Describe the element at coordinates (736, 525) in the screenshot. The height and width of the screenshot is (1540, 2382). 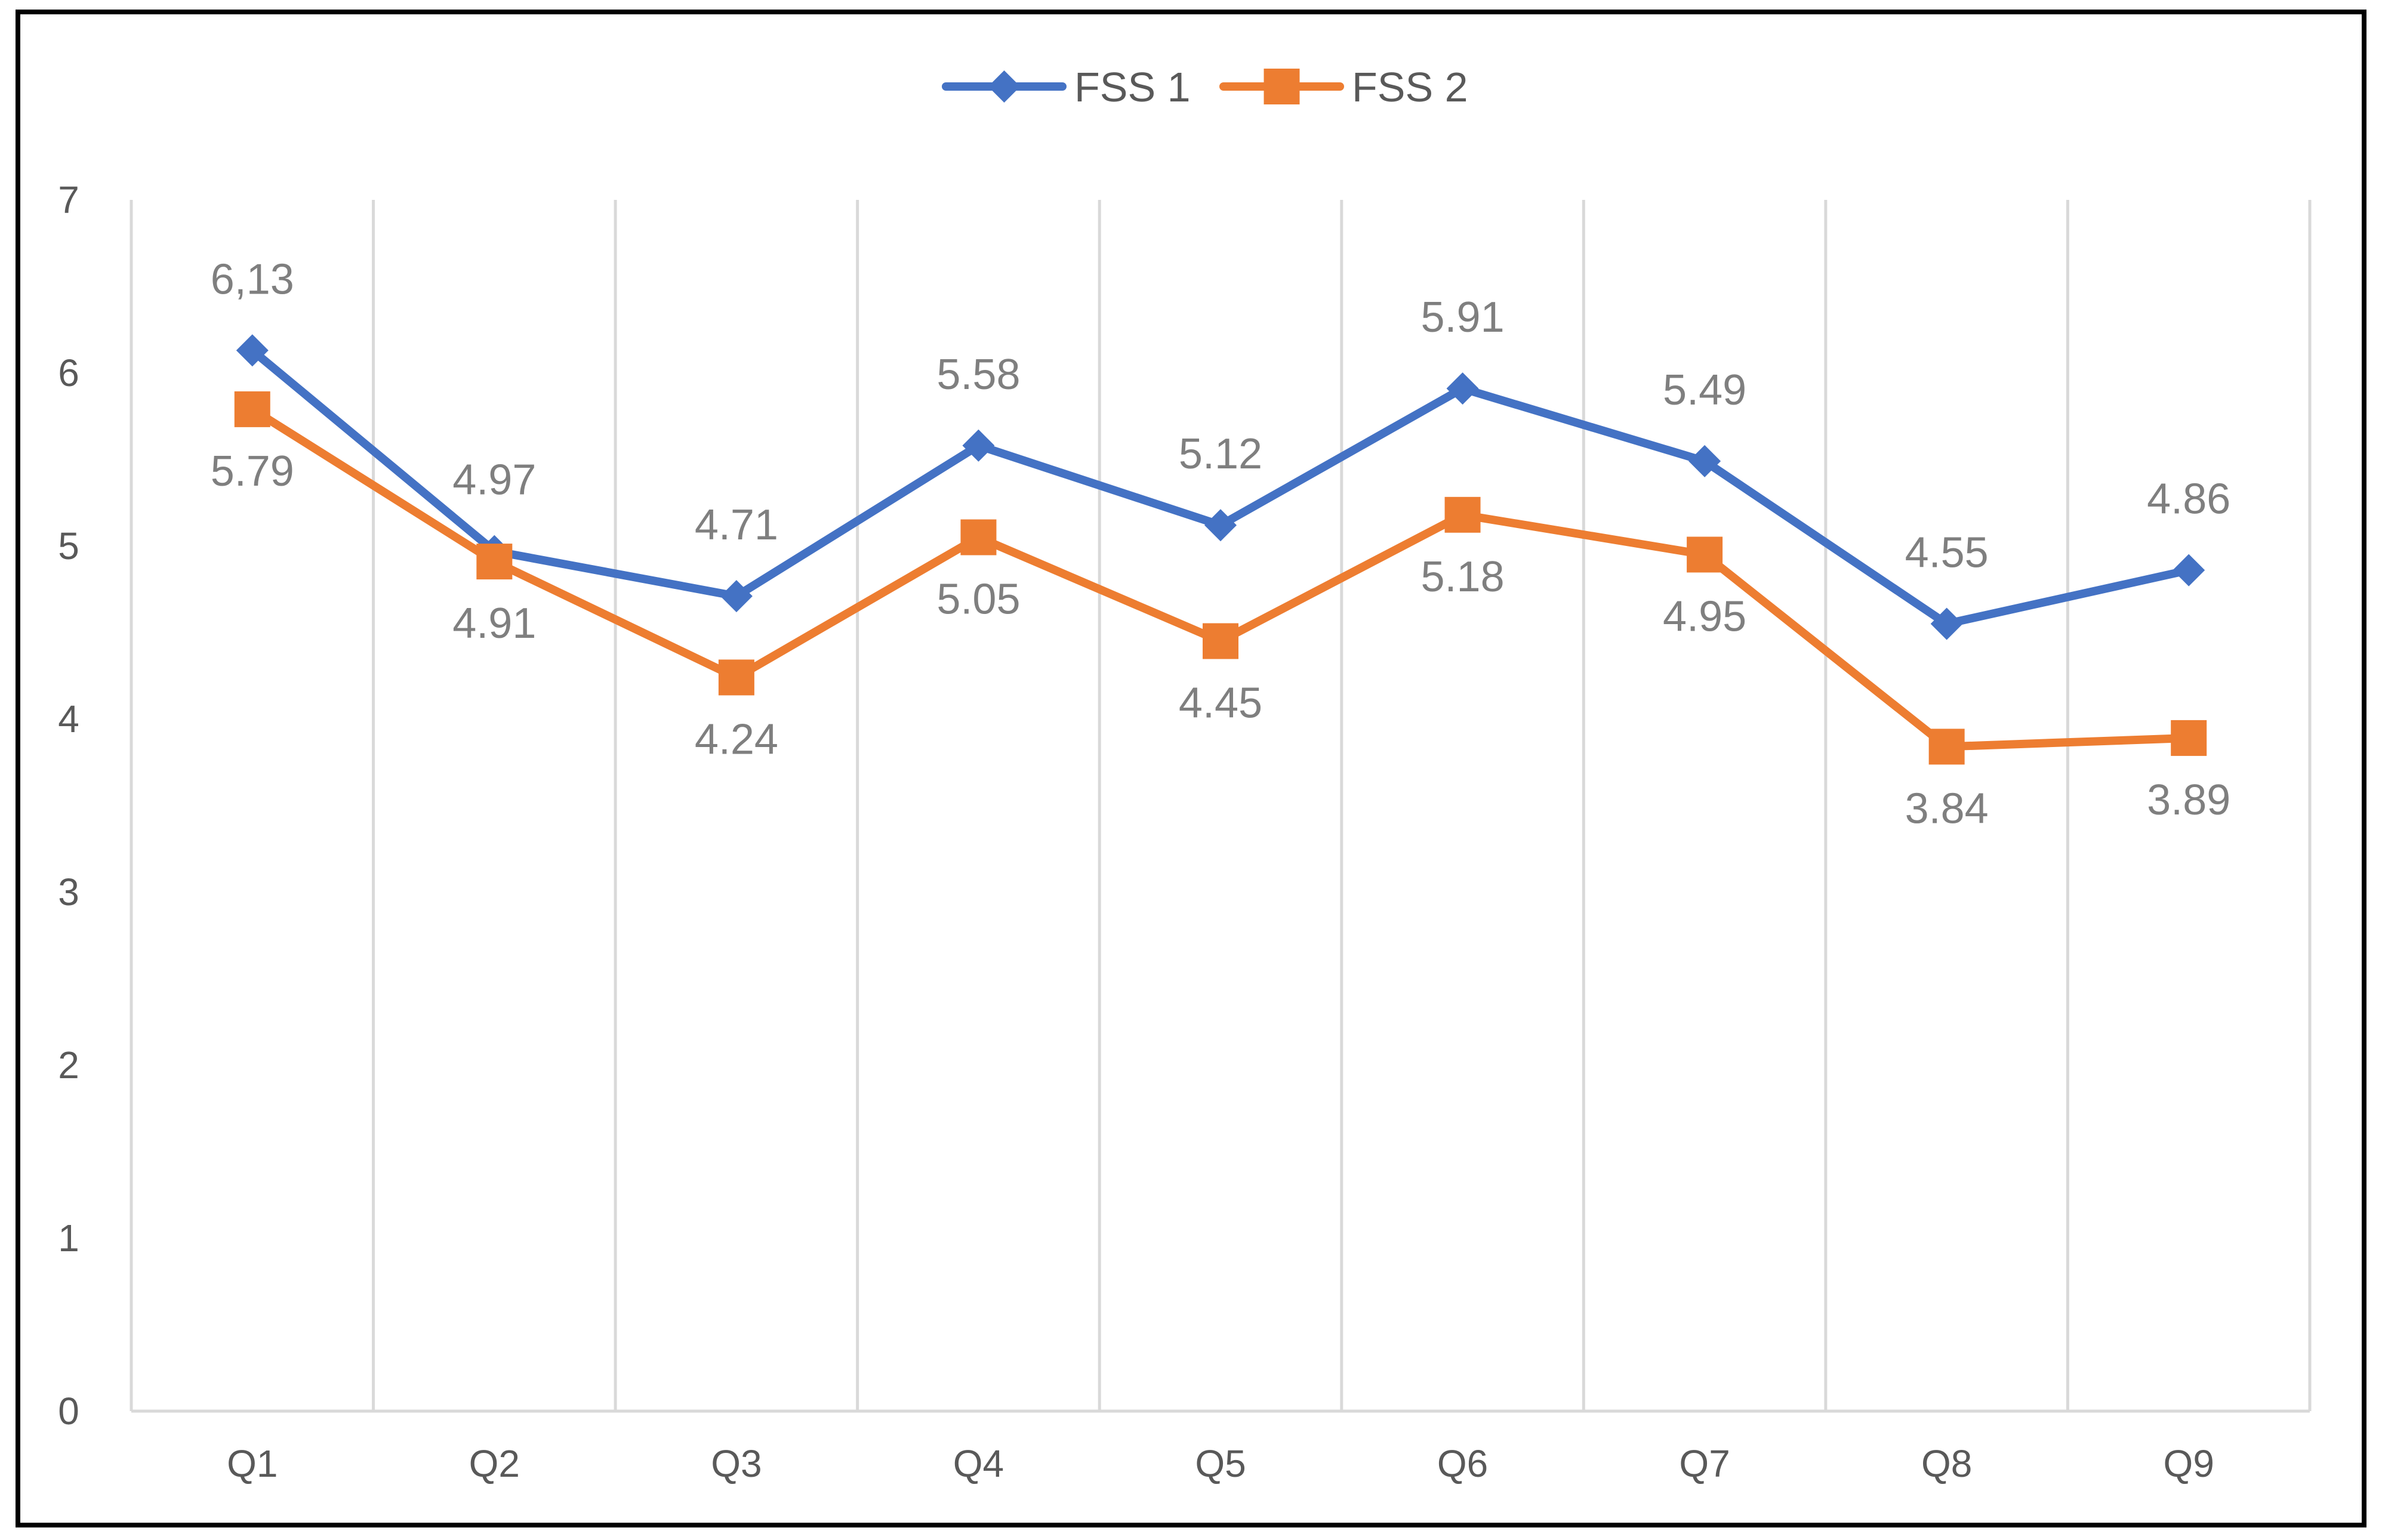
I see `data-label-1: 4.71` at that location.